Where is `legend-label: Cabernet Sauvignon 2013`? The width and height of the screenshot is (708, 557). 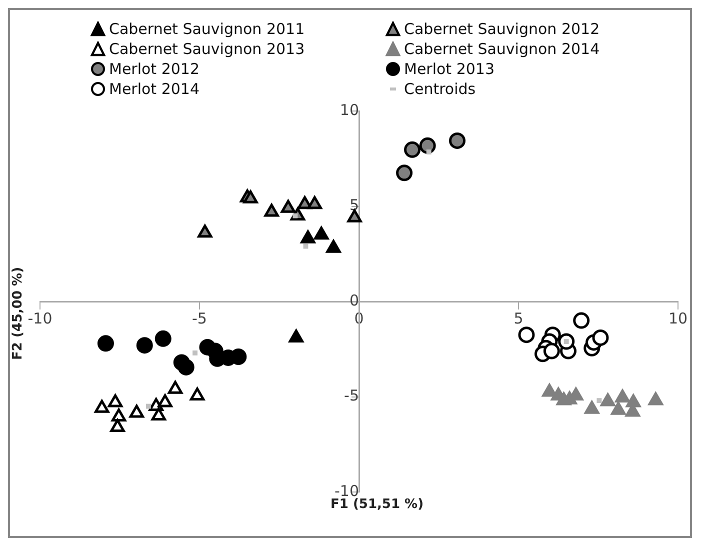
legend-label: Cabernet Sauvignon 2013 is located at coordinates (207, 49).